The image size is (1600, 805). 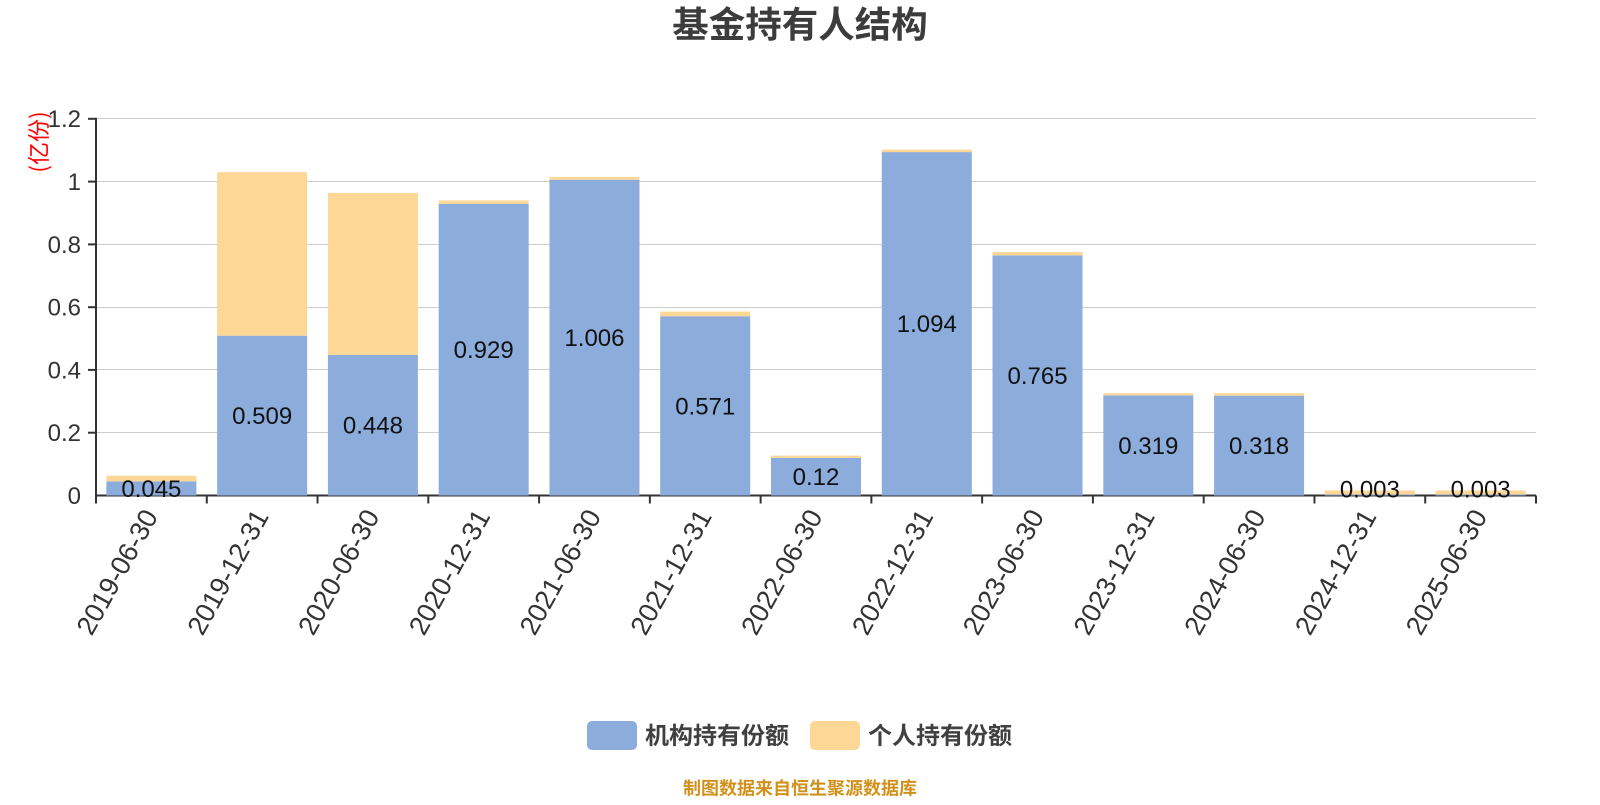 What do you see at coordinates (64, 245) in the screenshot?
I see `svg-text: 0.8` at bounding box center [64, 245].